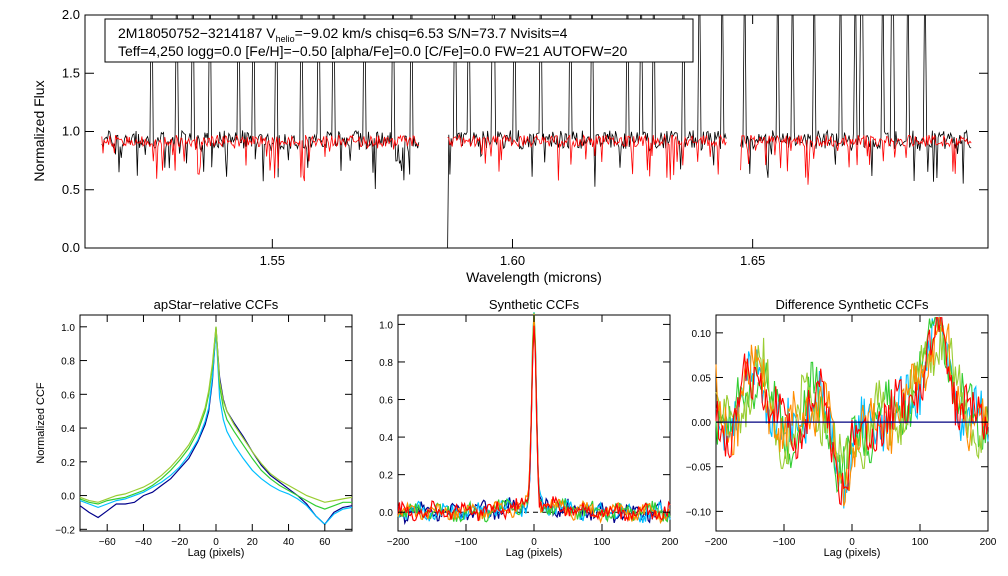 Image resolution: width=1008 pixels, height=576 pixels. Describe the element at coordinates (386, 401) in the screenshot. I see `synthetic-ccf-ytick-label: 0.6` at that location.